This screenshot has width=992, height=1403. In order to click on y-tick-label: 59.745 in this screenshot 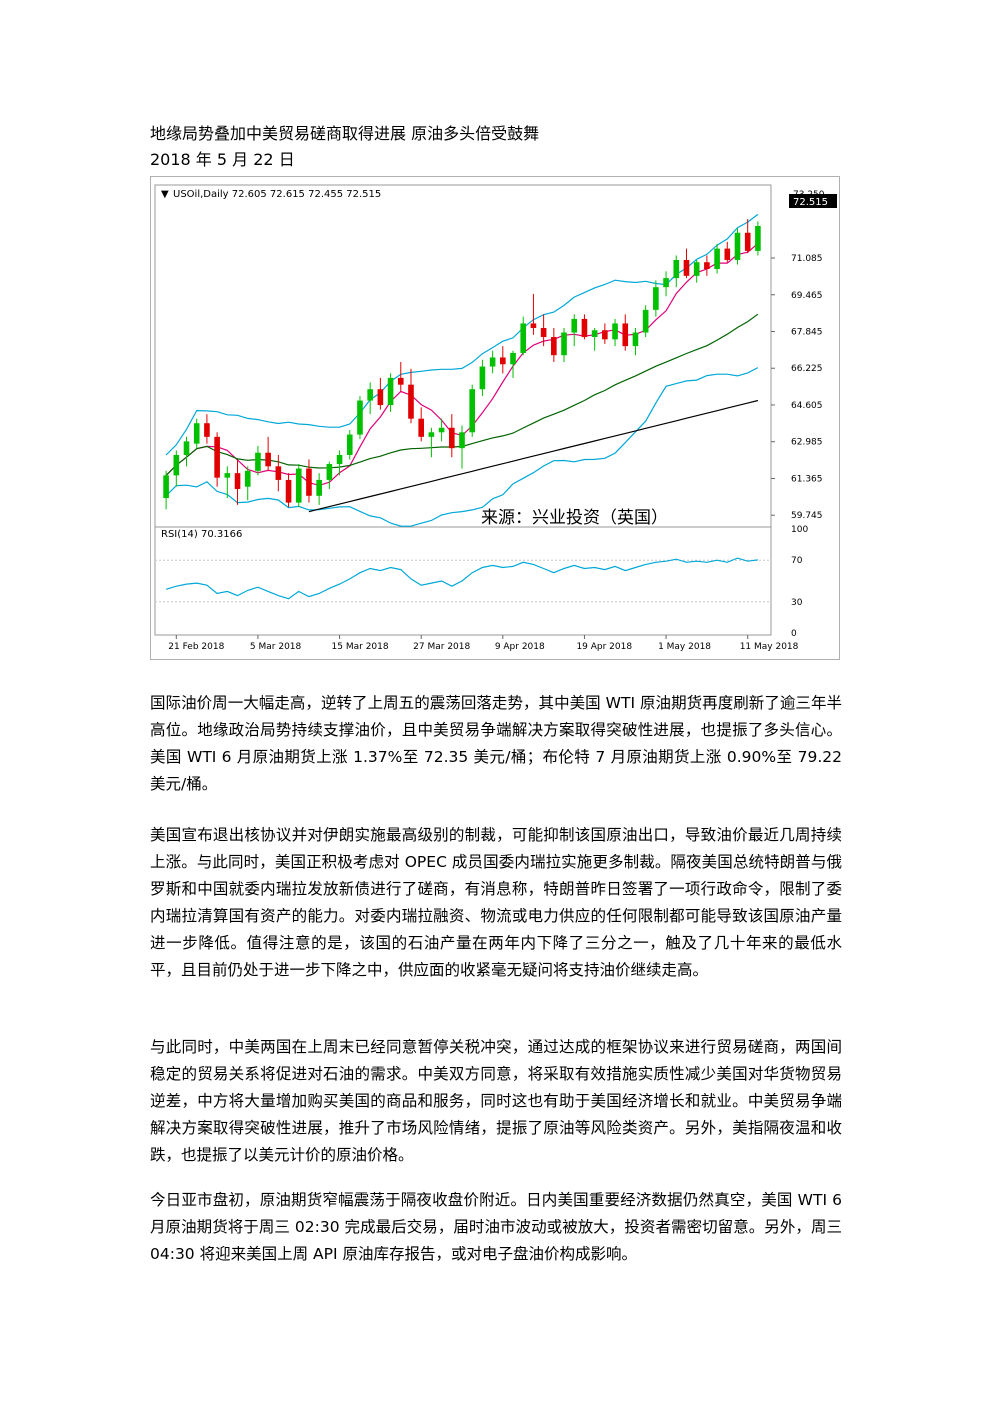, I will do `click(807, 516)`.